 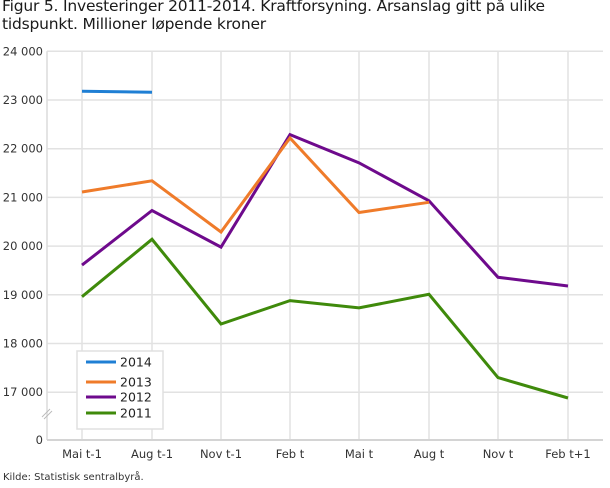 What do you see at coordinates (290, 454) in the screenshot?
I see `x-tick-label: Feb t` at bounding box center [290, 454].